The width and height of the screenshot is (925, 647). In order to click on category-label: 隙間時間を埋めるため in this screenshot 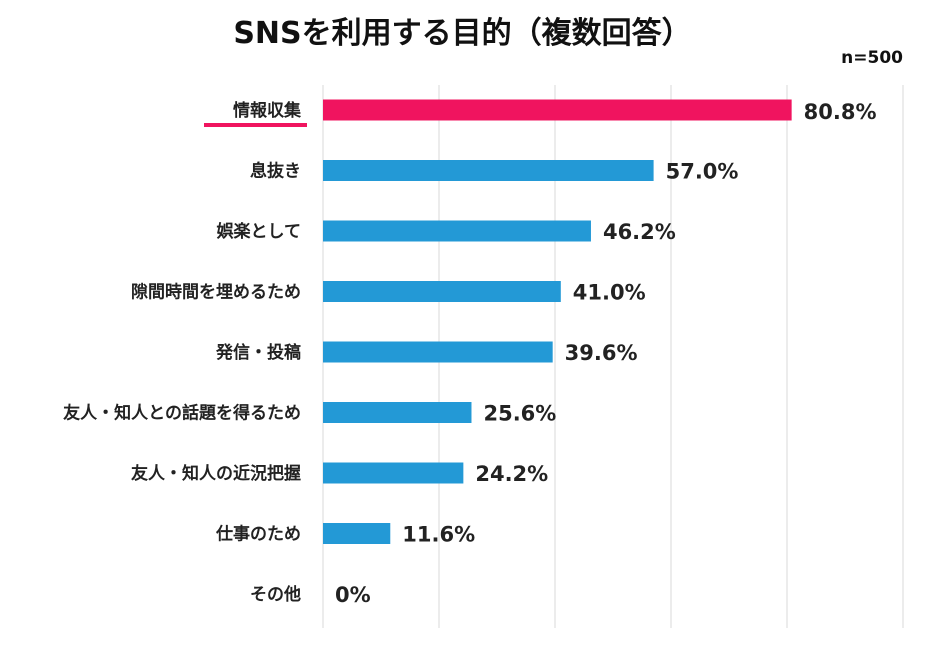, I will do `click(216, 292)`.